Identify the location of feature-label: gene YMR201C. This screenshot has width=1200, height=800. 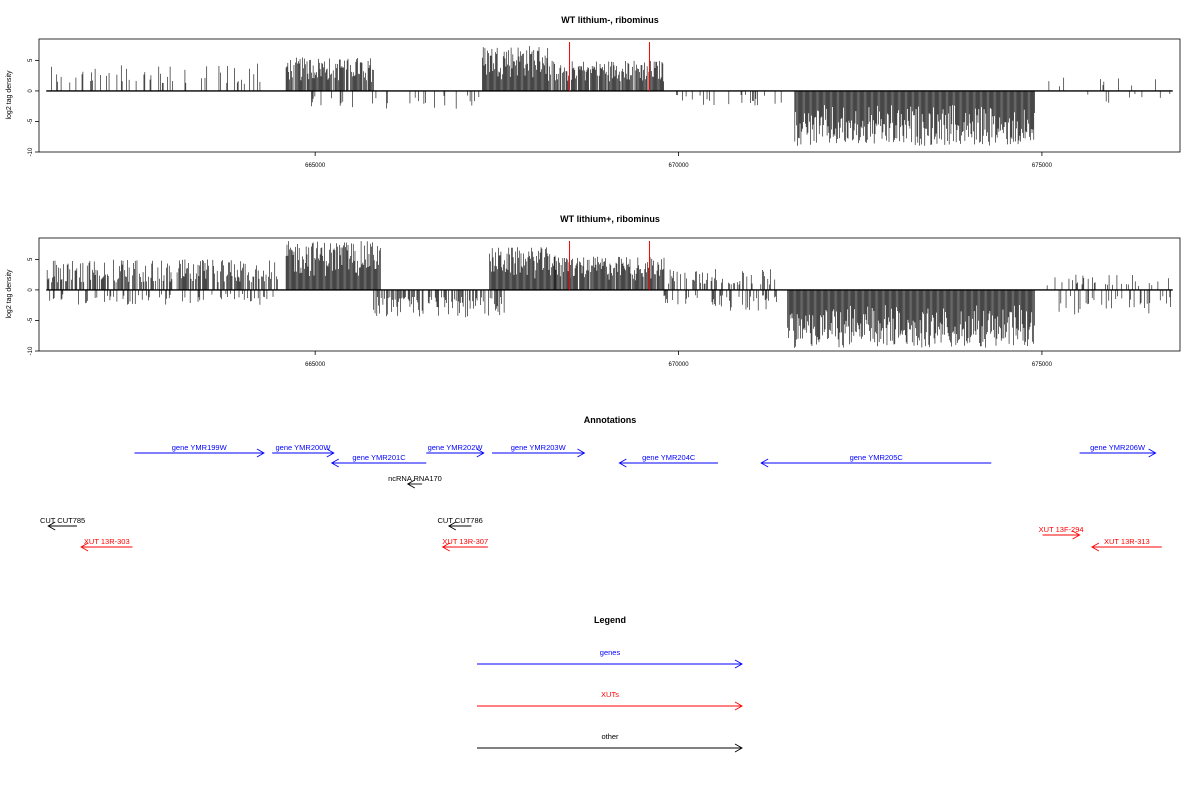
(379, 457).